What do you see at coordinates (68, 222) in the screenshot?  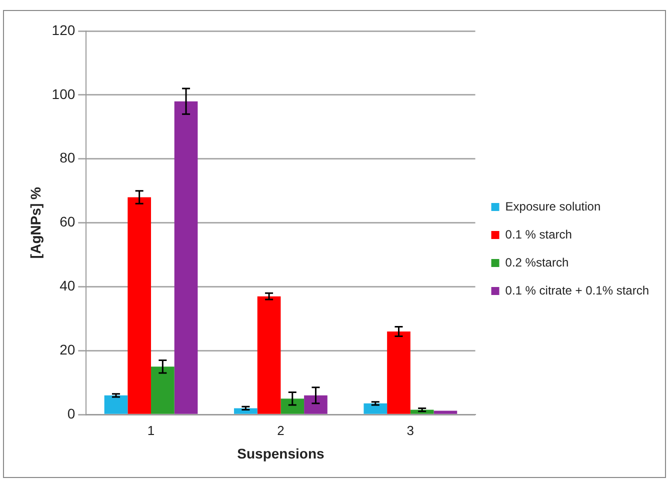 I see `y-tick-label: 60` at bounding box center [68, 222].